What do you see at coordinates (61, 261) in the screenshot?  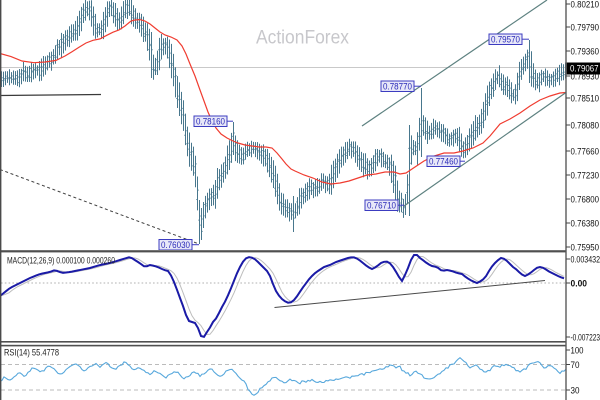 I see `svg-text:MACD(12,26,9) 0.000100 0.00026: MACD(12,26,9) 0.000100 0.000260` at bounding box center [61, 261].